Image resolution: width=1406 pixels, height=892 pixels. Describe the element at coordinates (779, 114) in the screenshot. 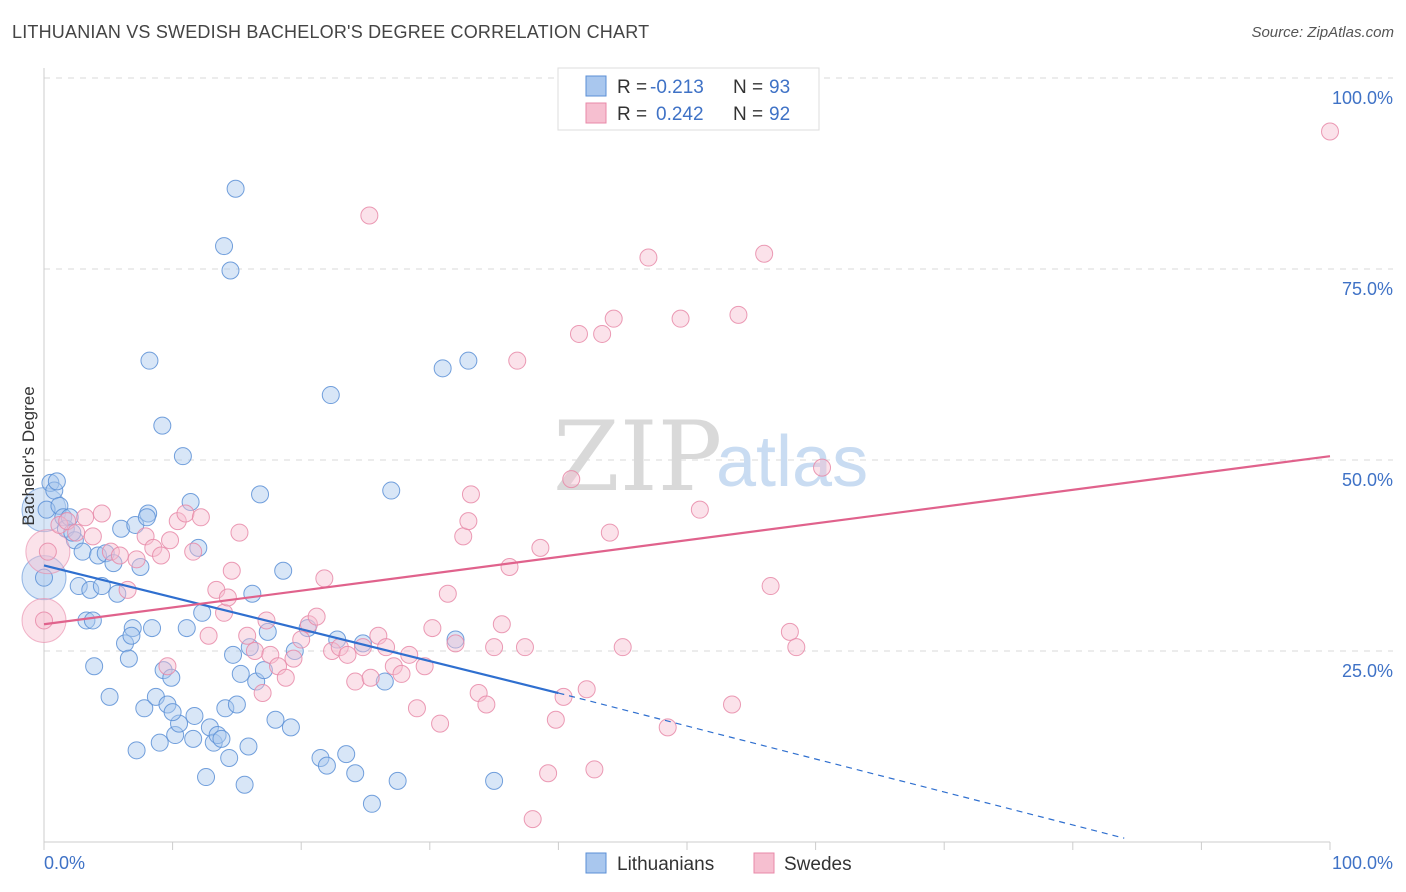

I see `legend-n-value-1: 92` at that location.